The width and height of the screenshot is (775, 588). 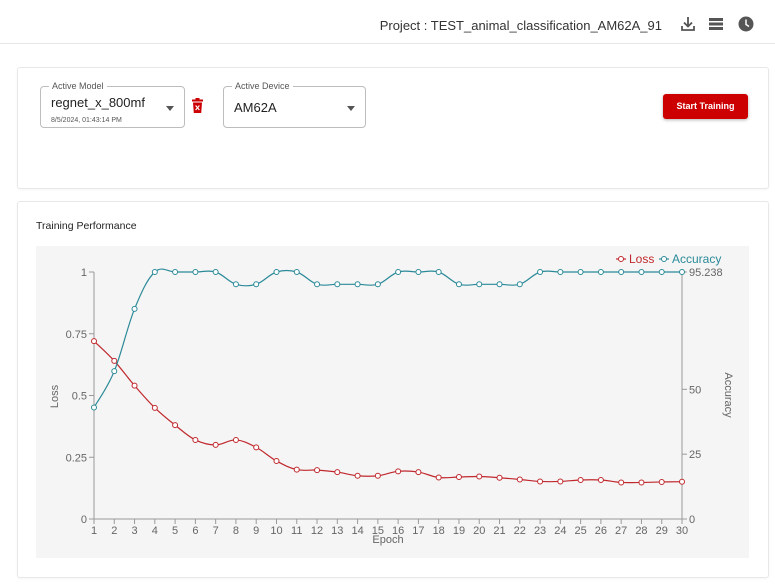 What do you see at coordinates (76, 335) in the screenshot?
I see `left-y-tick-label: 0.75` at bounding box center [76, 335].